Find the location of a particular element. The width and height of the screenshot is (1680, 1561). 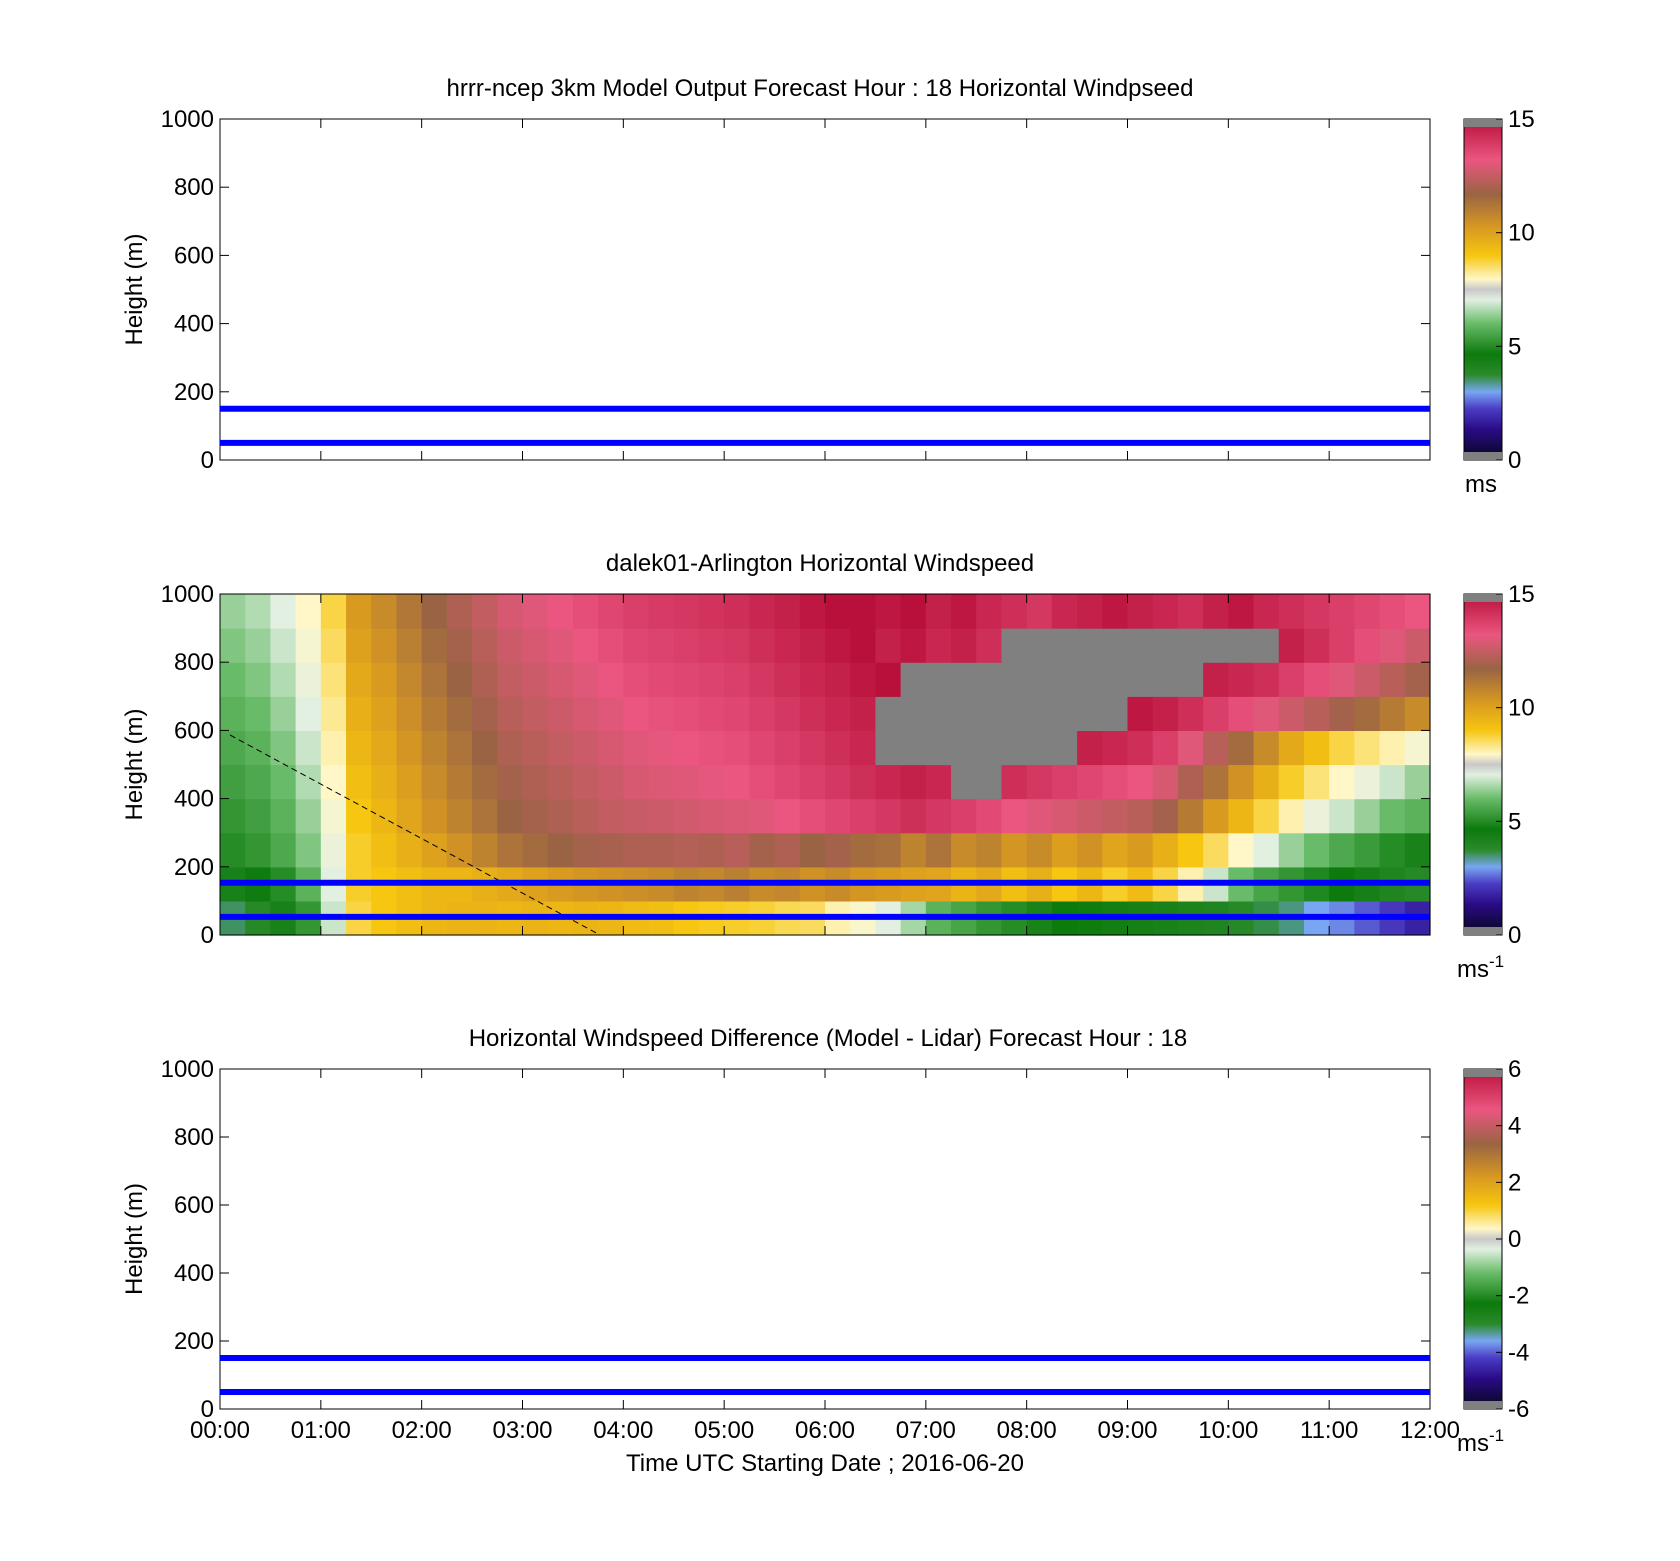

y-axis-label-model: Height (m) is located at coordinates (134, 289).